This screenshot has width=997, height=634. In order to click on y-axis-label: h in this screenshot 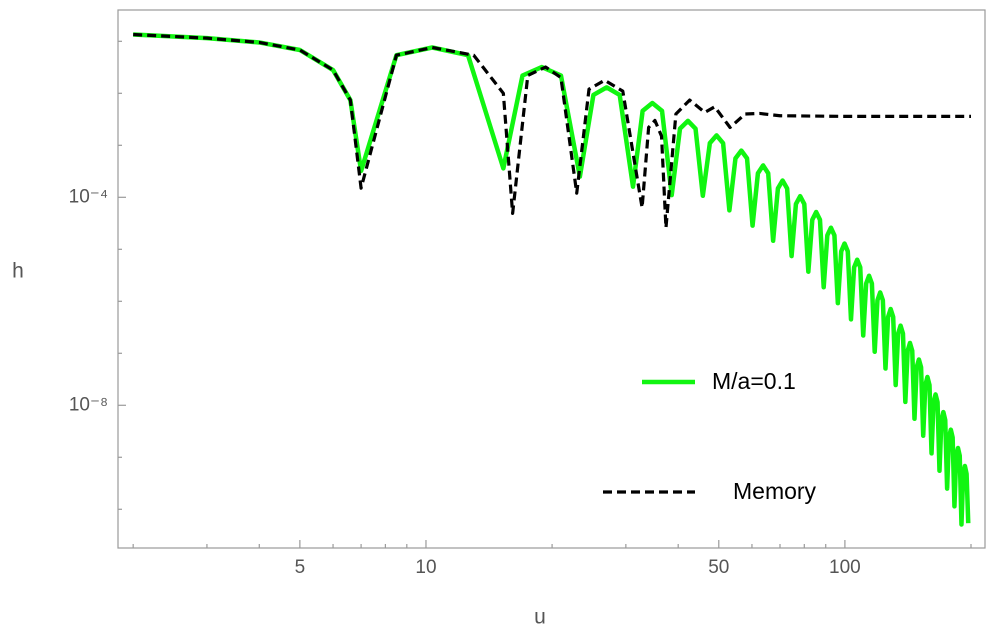, I will do `click(18, 271)`.